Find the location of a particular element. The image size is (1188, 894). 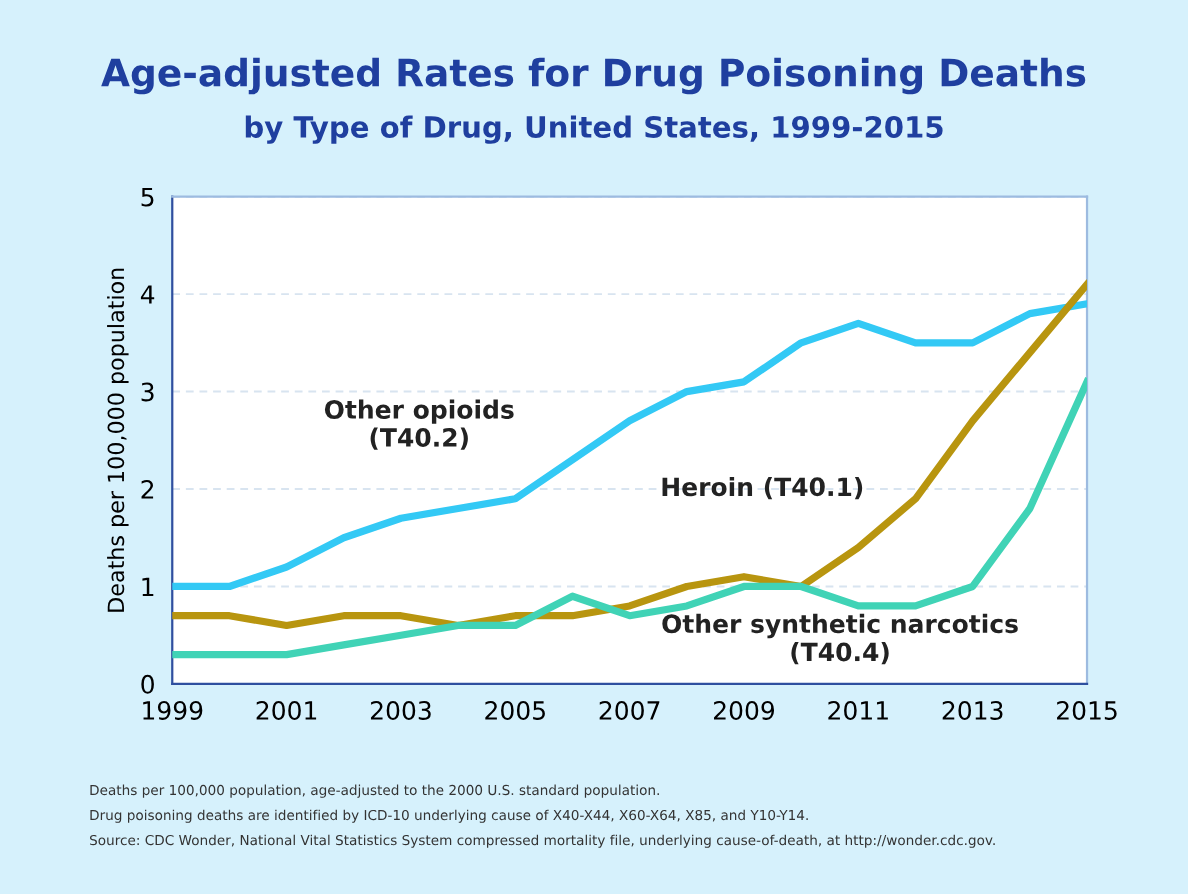

y-tick-label: 0 is located at coordinates (147, 684).